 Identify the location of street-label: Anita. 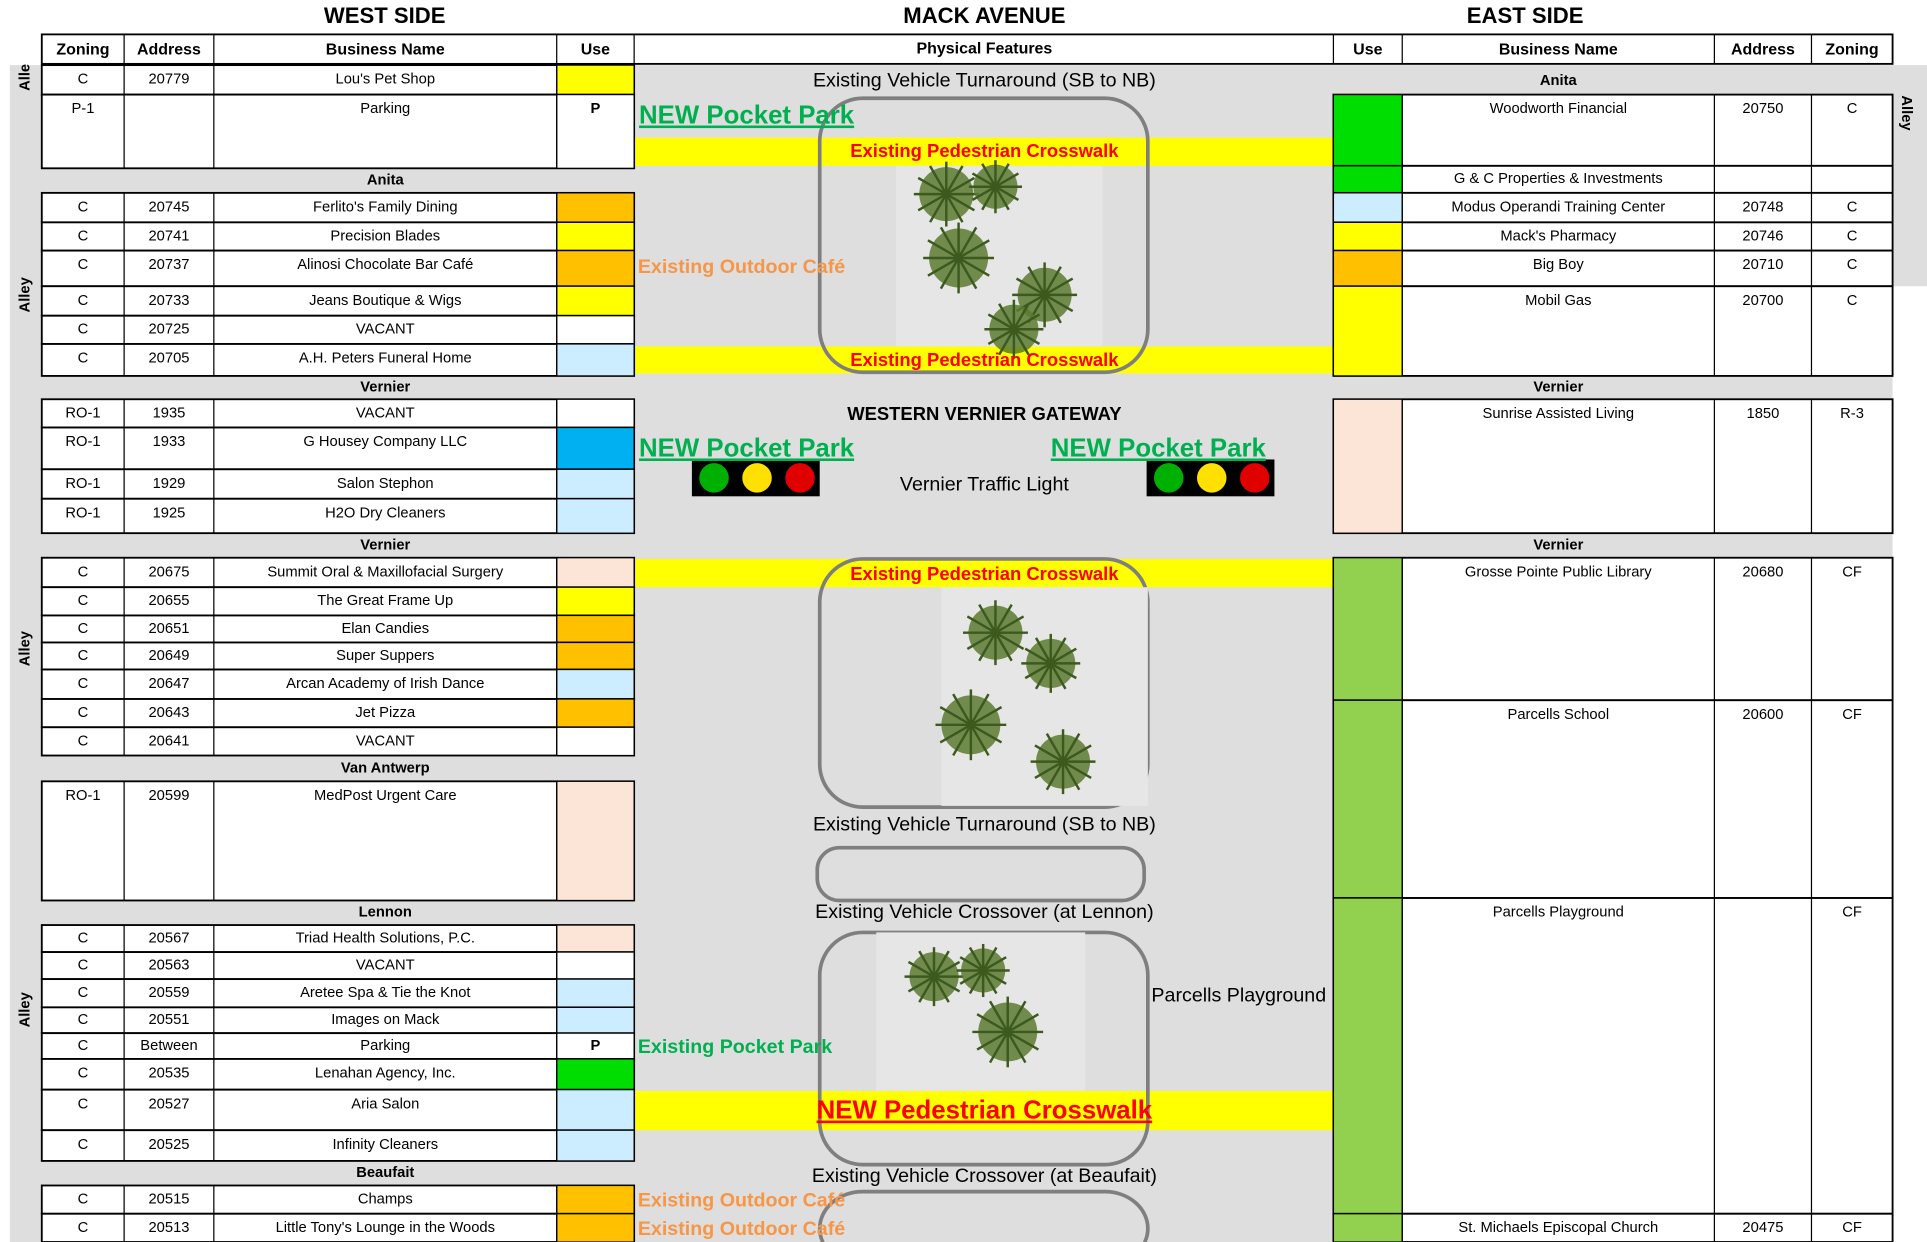
(1559, 81).